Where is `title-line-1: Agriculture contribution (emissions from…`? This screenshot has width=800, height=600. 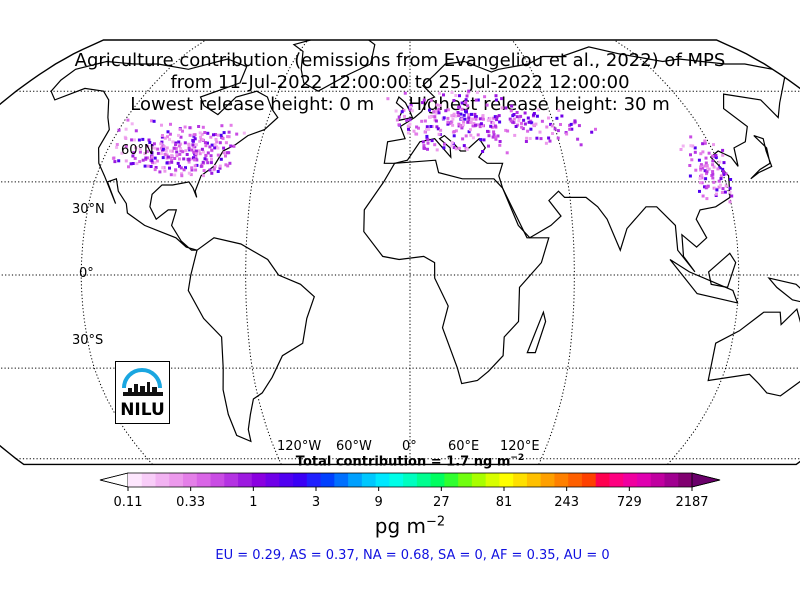
title-line-1: Agriculture contribution (emissions from… is located at coordinates (400, 60).